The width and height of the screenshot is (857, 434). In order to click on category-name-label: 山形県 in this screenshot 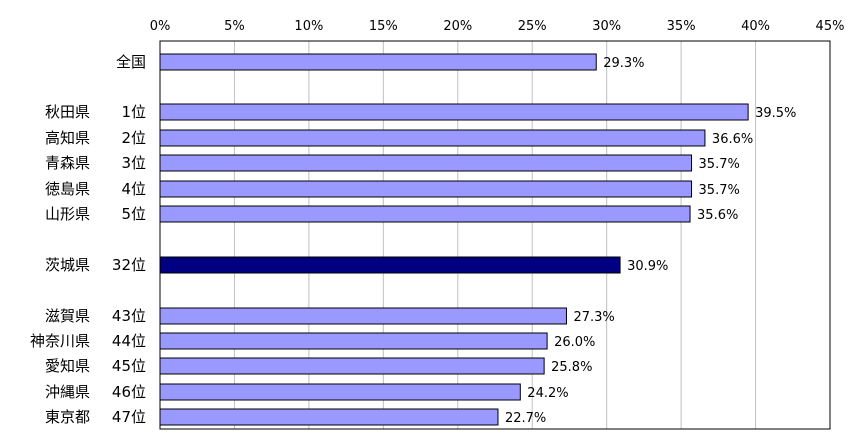, I will do `click(67, 214)`.